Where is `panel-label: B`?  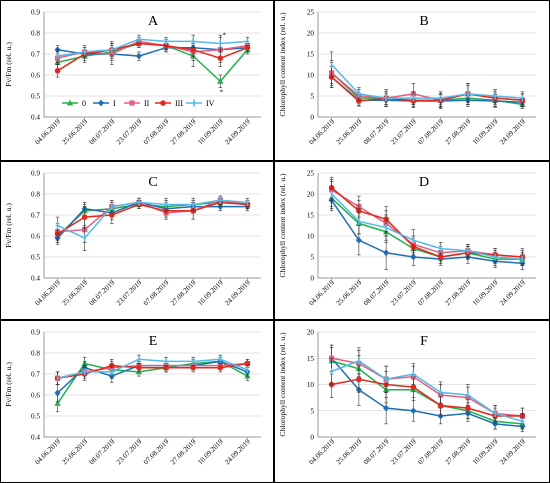 panel-label: B is located at coordinates (423, 21).